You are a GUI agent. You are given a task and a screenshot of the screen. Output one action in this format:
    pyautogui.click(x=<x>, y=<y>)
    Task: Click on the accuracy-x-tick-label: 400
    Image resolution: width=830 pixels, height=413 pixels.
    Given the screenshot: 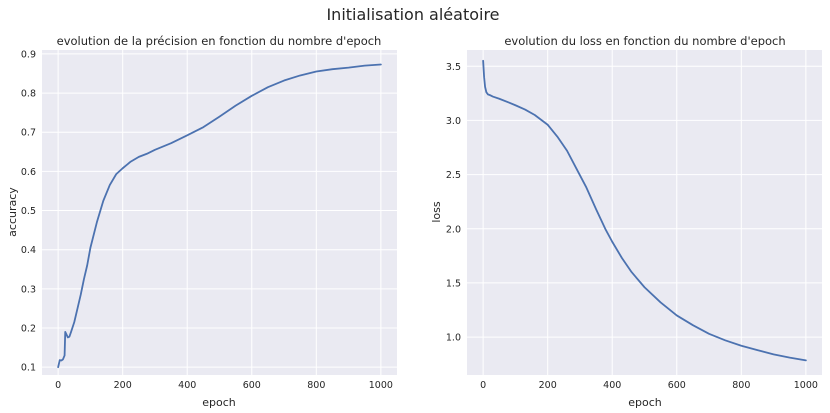 What is the action you would take?
    pyautogui.click(x=187, y=385)
    